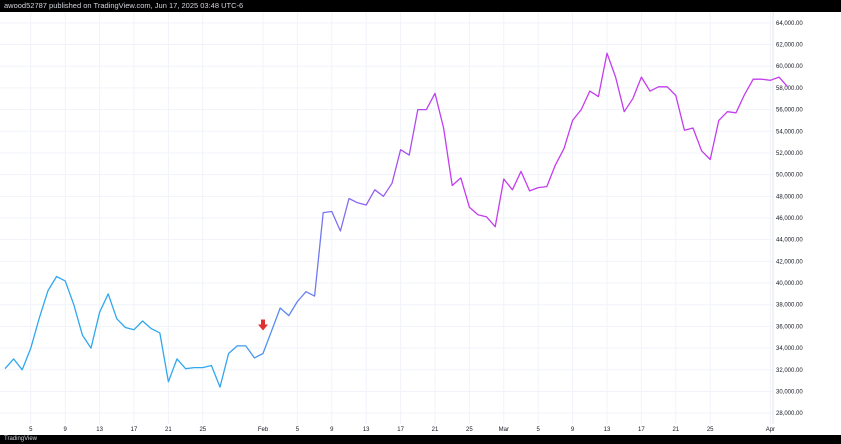 The width and height of the screenshot is (841, 444). Describe the element at coordinates (789, 349) in the screenshot. I see `y-tick-label: 34,000.00` at that location.